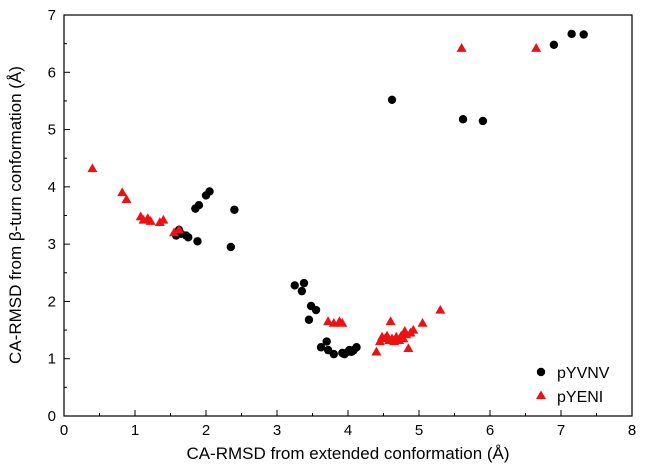 The width and height of the screenshot is (647, 465). Describe the element at coordinates (573, 385) in the screenshot. I see `legend: pYVNV pYENI` at that location.